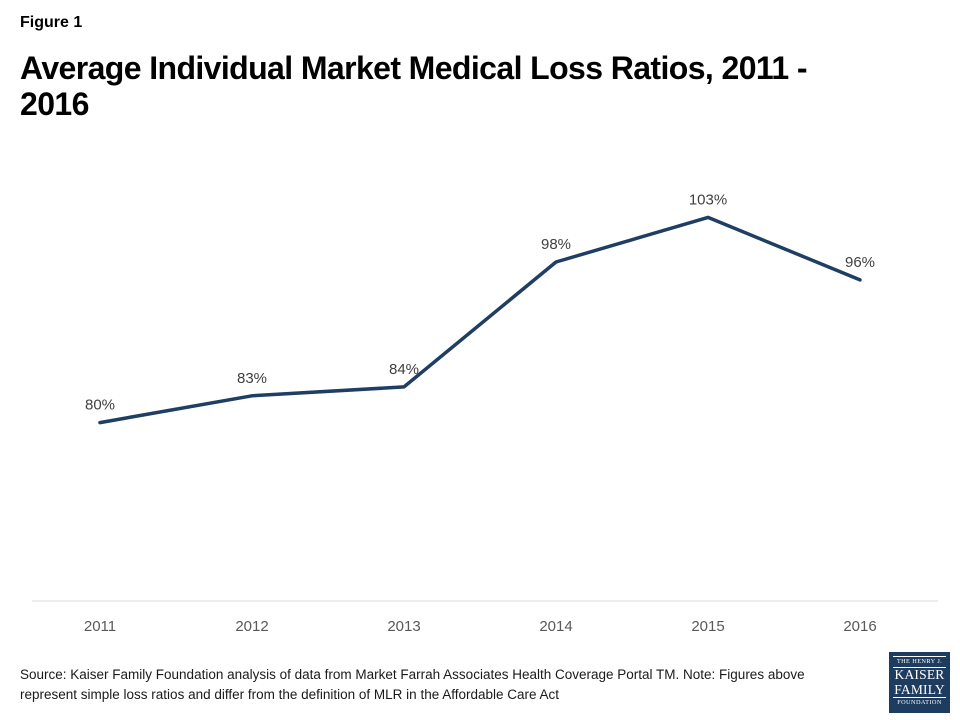 The height and width of the screenshot is (720, 960). What do you see at coordinates (51, 22) in the screenshot?
I see `figure-label: Figure 1` at bounding box center [51, 22].